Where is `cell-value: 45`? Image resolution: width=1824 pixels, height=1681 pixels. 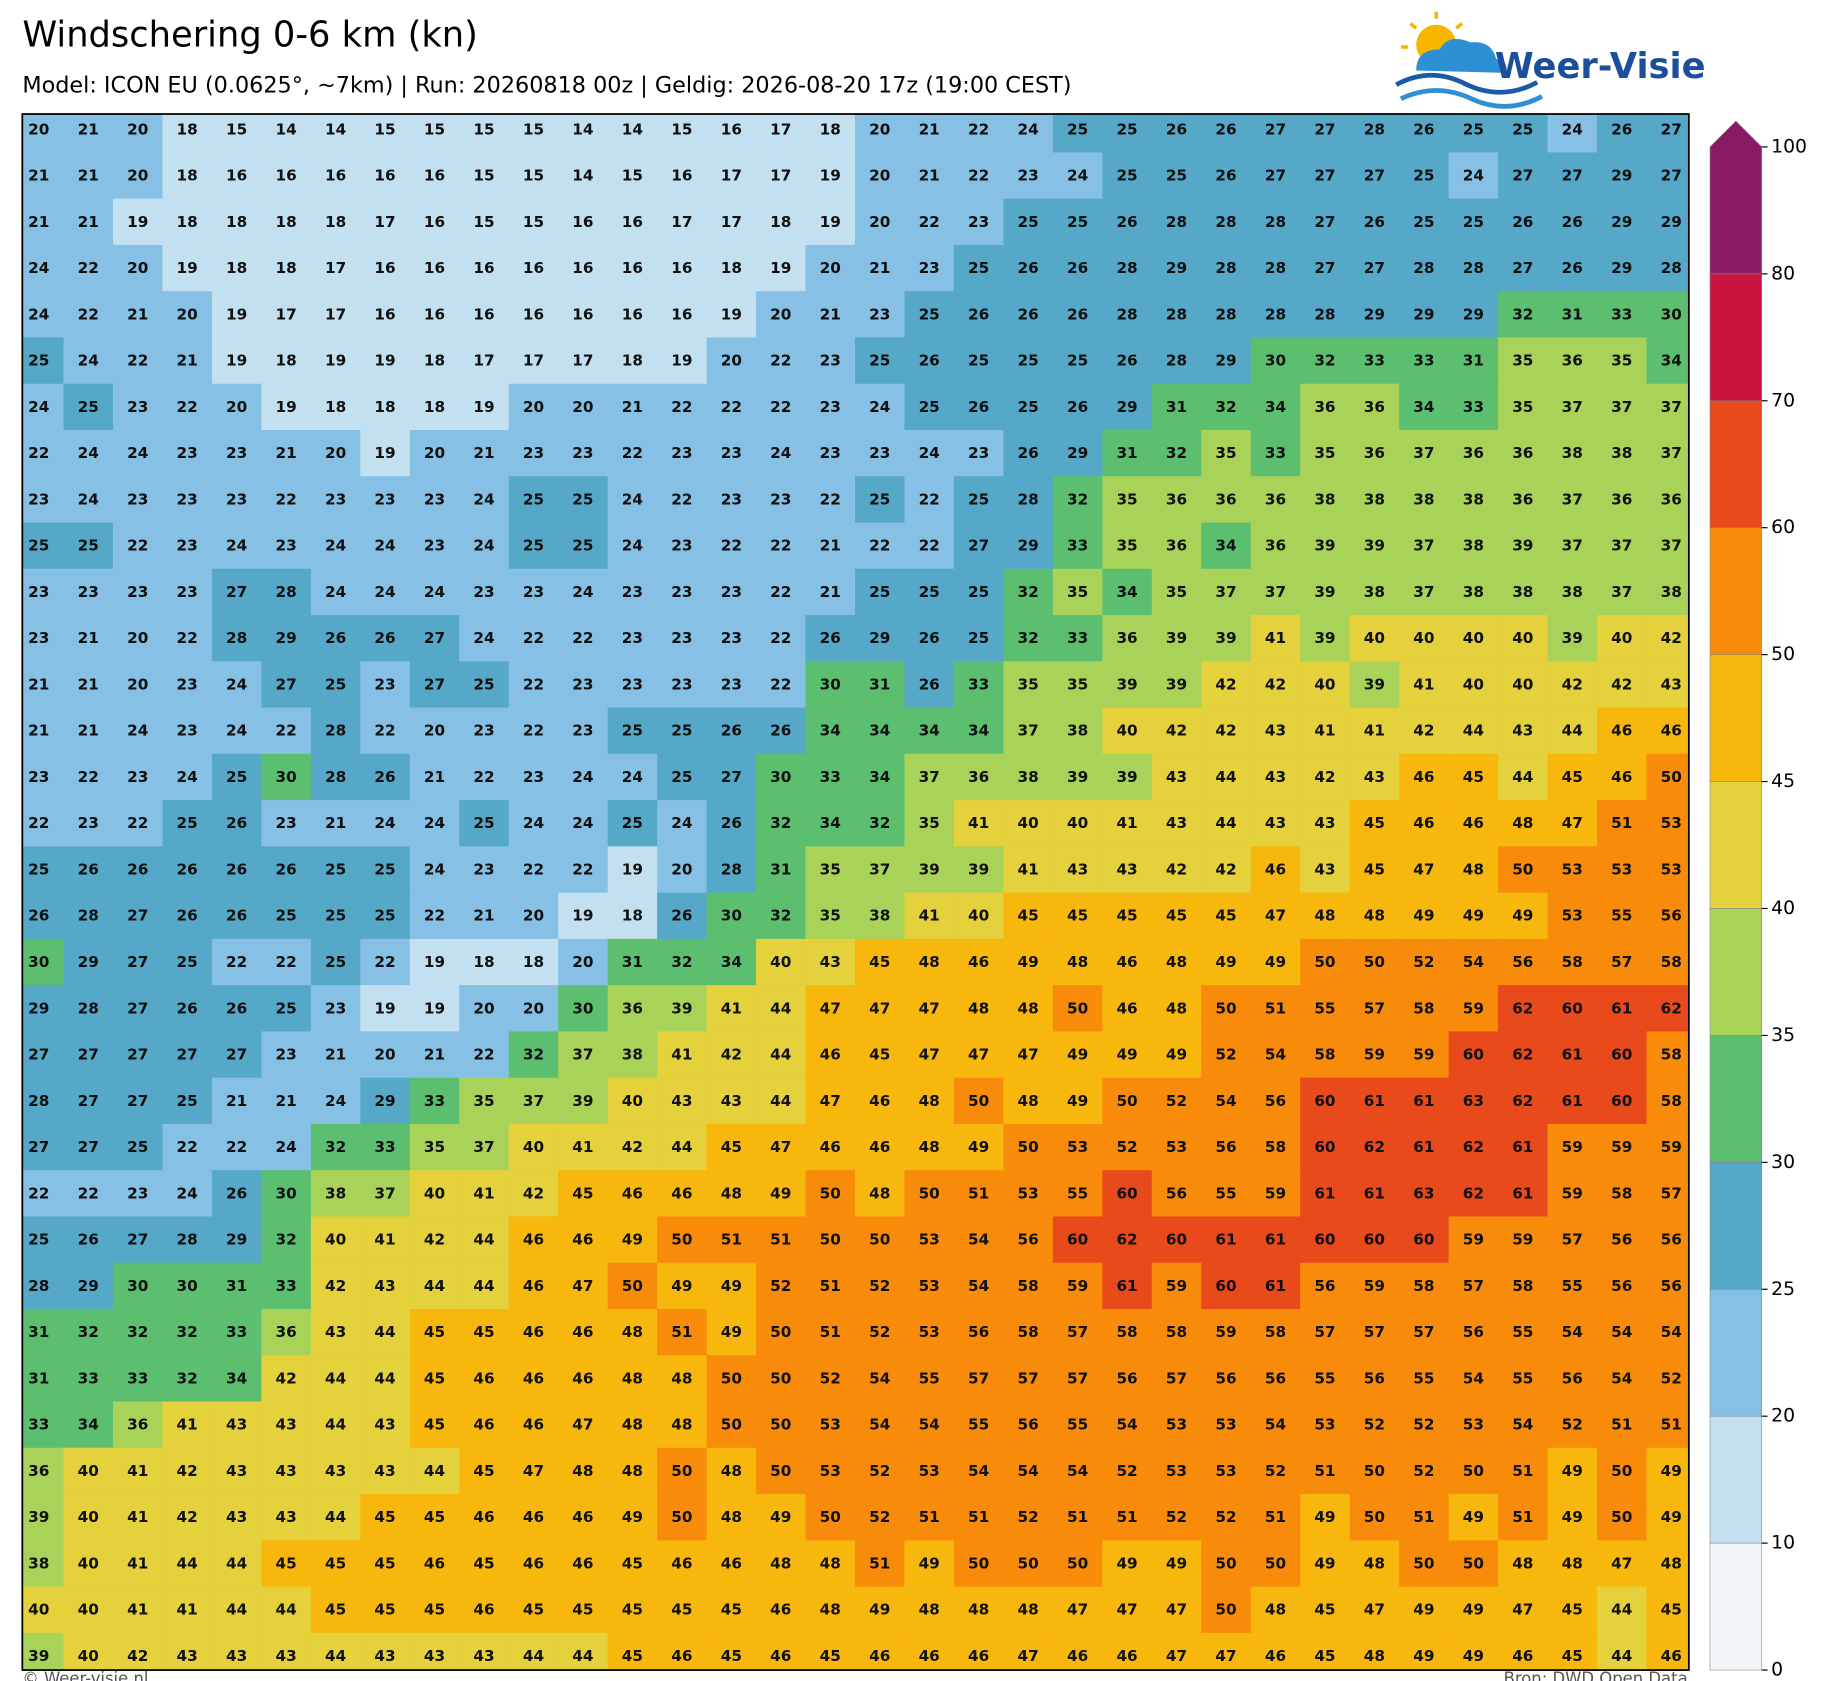
cell-value: 45 is located at coordinates (830, 1656).